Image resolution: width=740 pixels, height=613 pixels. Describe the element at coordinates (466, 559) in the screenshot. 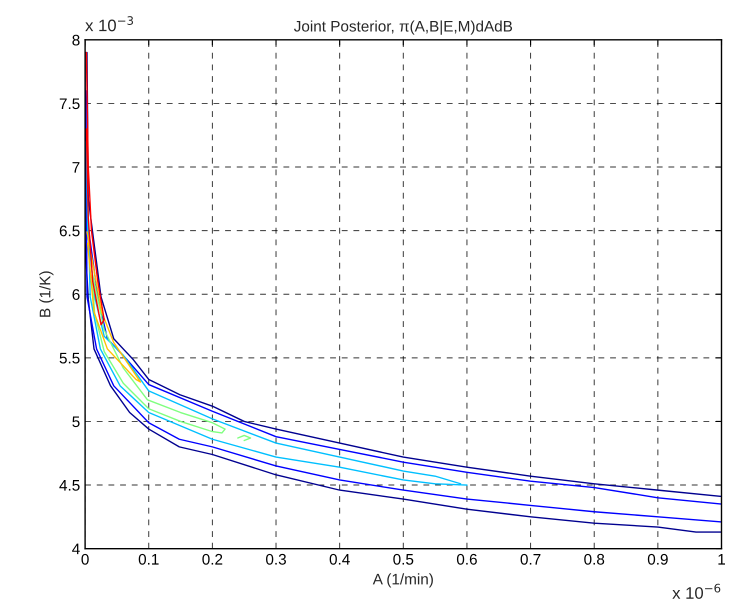

I see `x-tick-label: 0.6` at that location.